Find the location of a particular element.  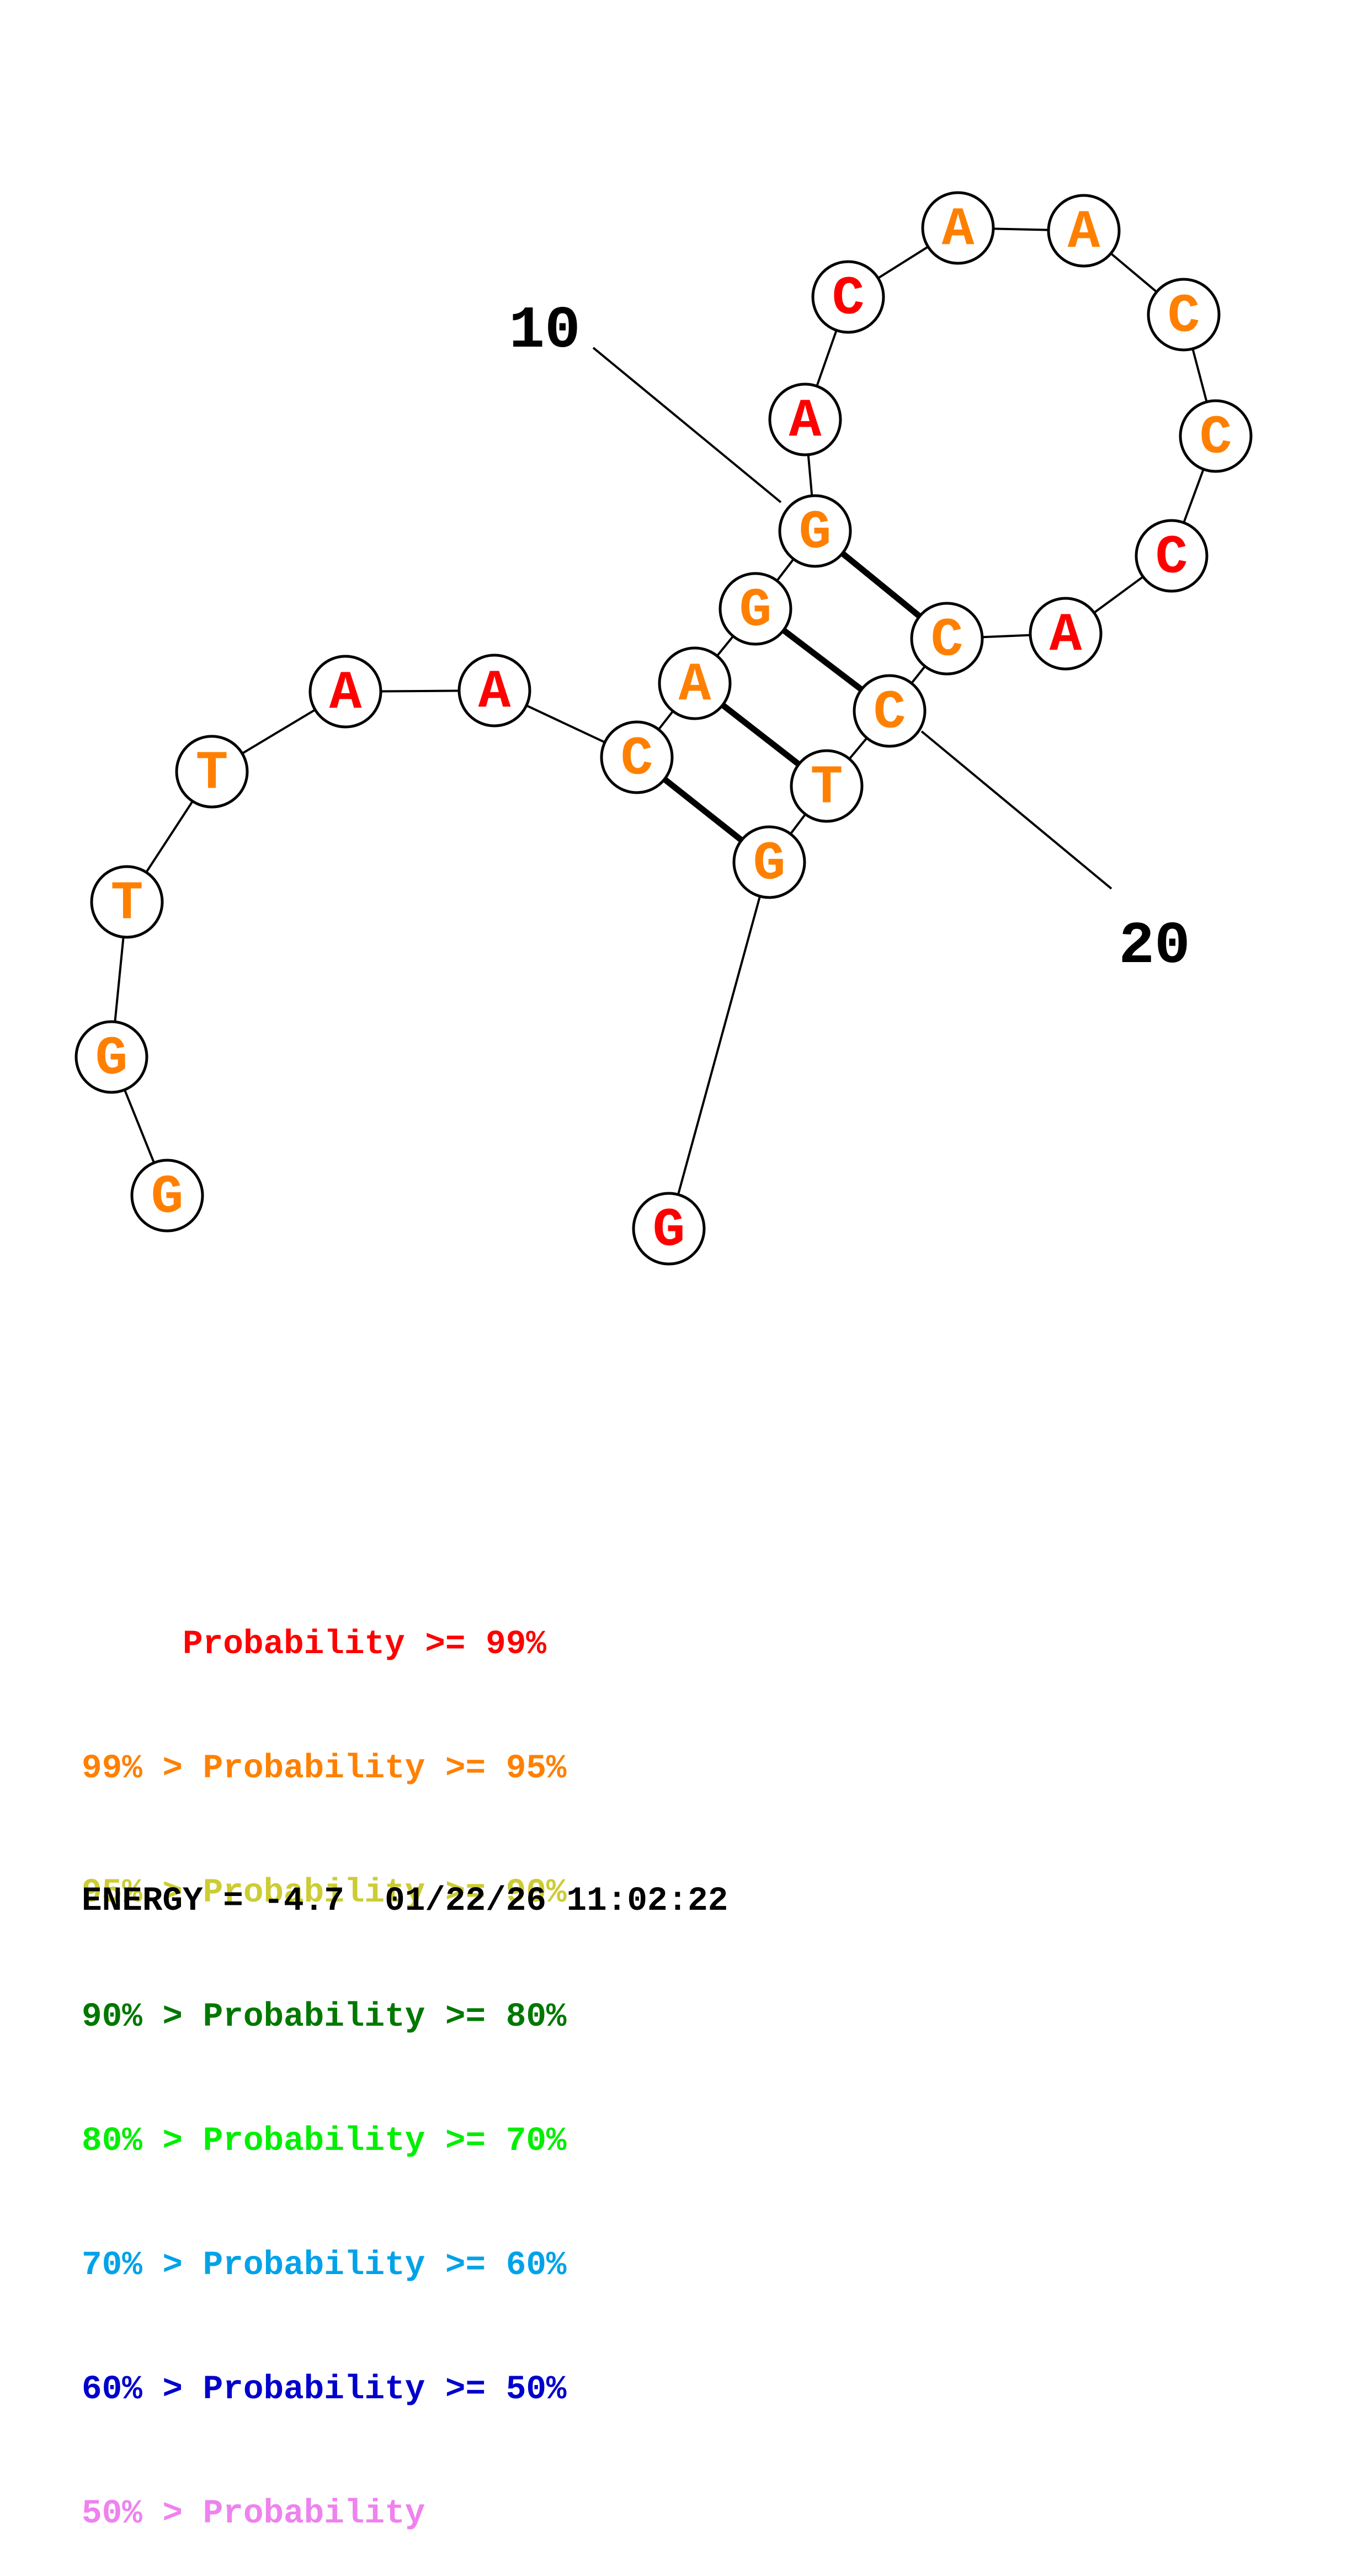

legend-row-50: 60% > Probability >= 50% is located at coordinates (325, 2390).